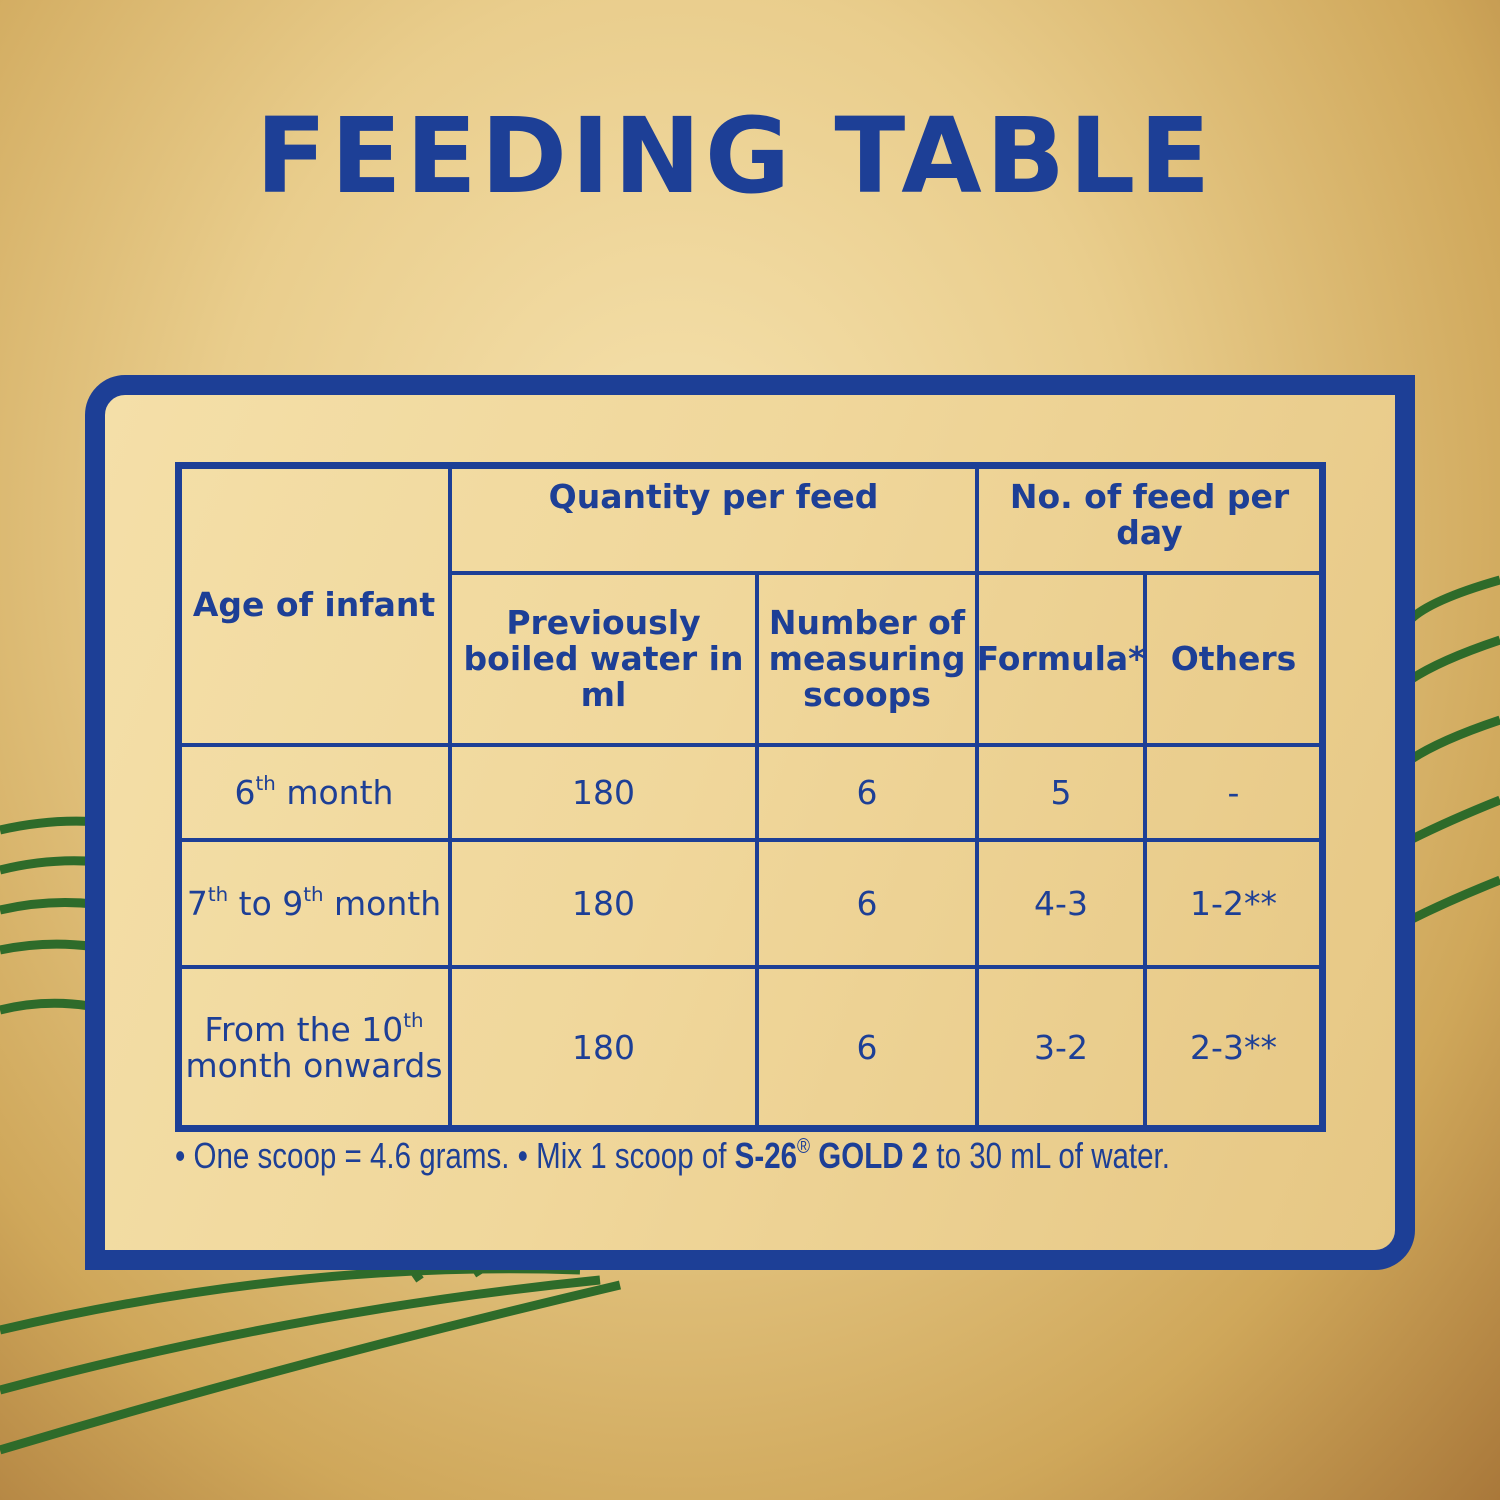 This screenshot has width=1500, height=1500. I want to click on formula-cell: 5, so click(1061, 792).